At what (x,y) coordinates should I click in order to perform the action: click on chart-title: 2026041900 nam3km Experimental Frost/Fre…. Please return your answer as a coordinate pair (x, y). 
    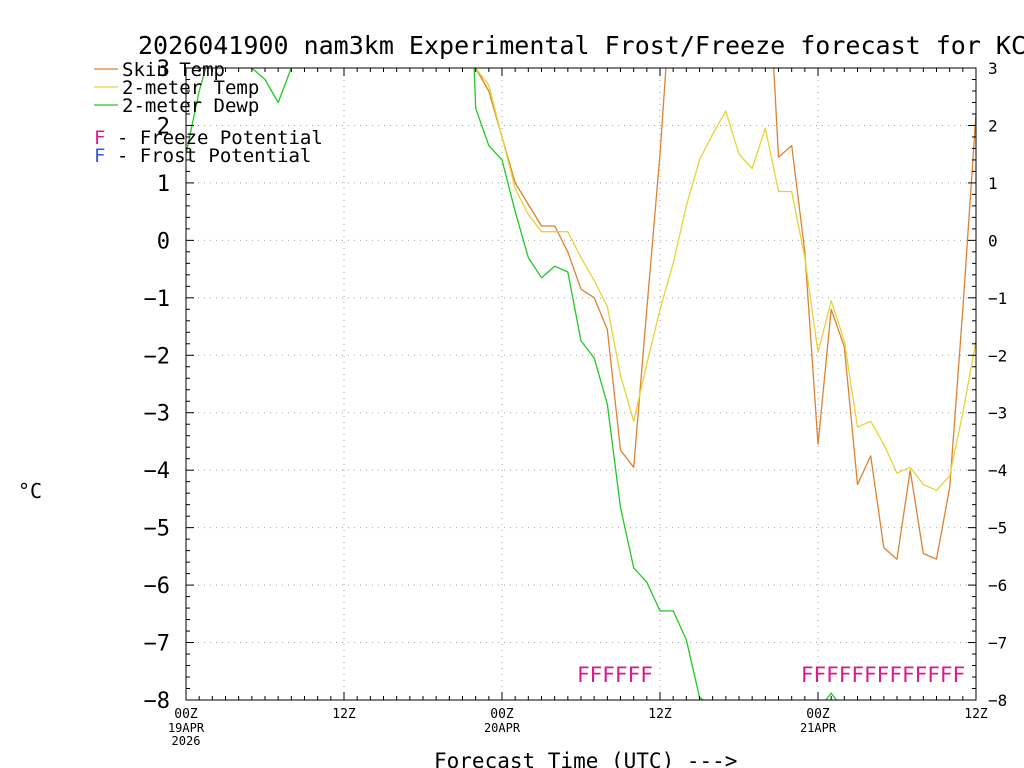
    Looking at the image, I should click on (581, 45).